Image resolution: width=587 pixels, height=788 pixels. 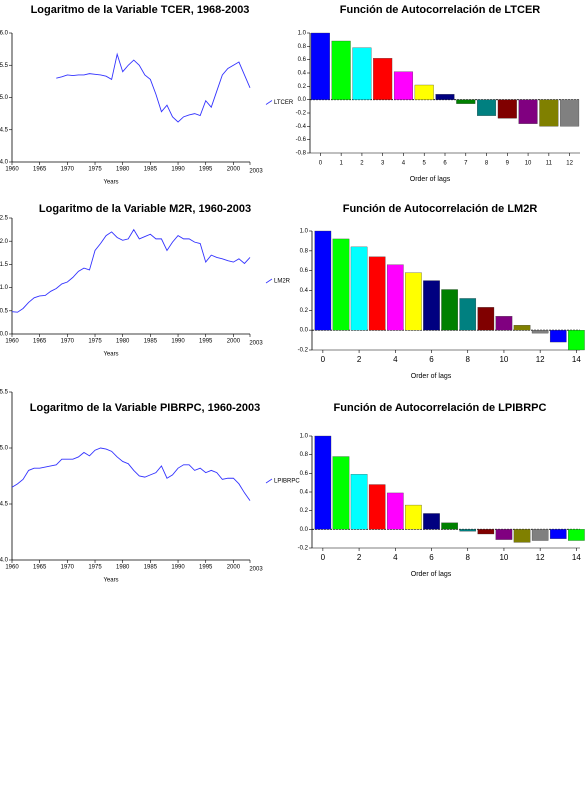 I want to click on y-tick-label: 2.5, so click(x=4, y=219).